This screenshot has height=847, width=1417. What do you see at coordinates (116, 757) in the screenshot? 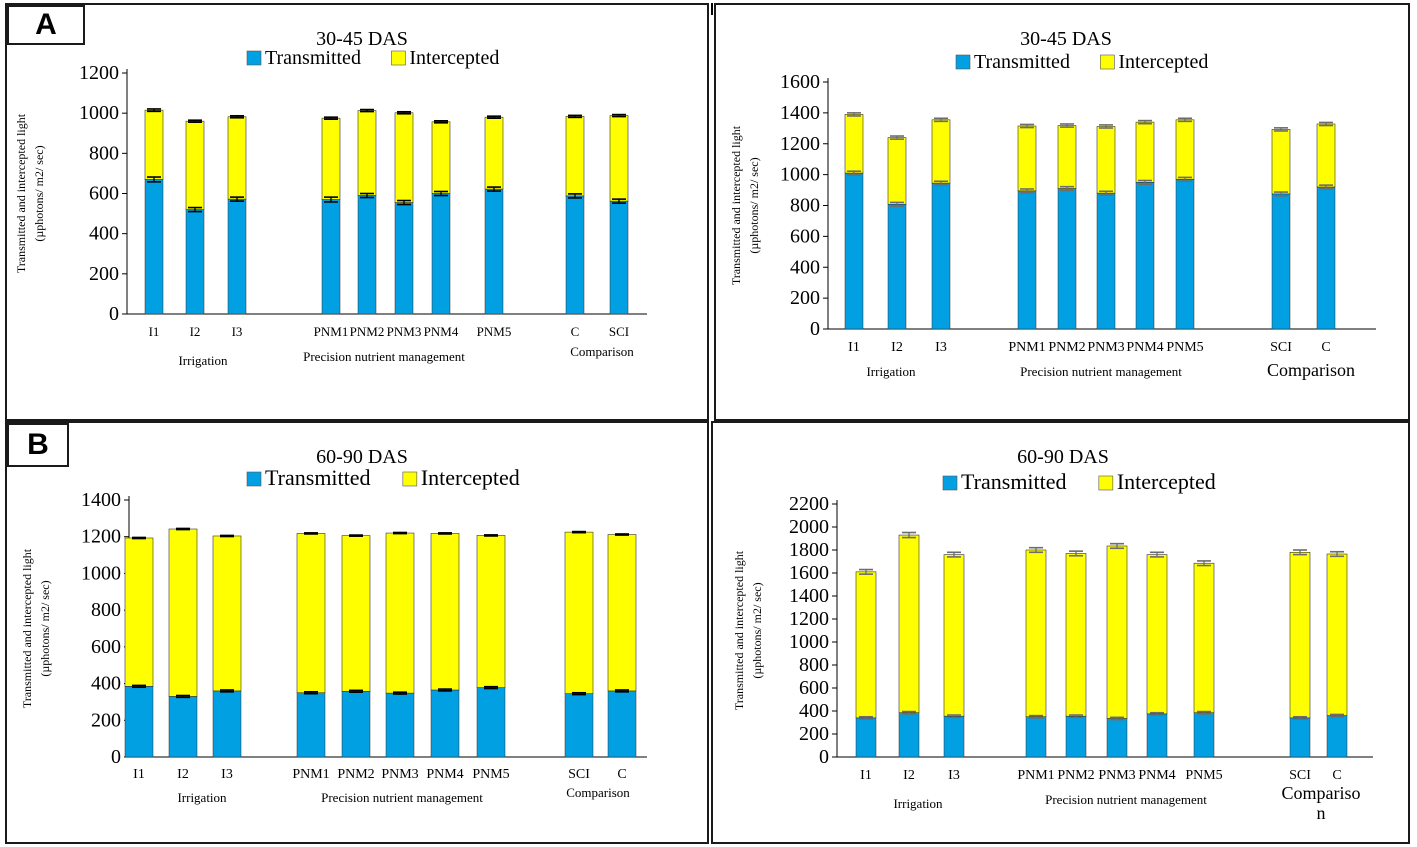
I see `y-tick-label: 0` at bounding box center [116, 757].